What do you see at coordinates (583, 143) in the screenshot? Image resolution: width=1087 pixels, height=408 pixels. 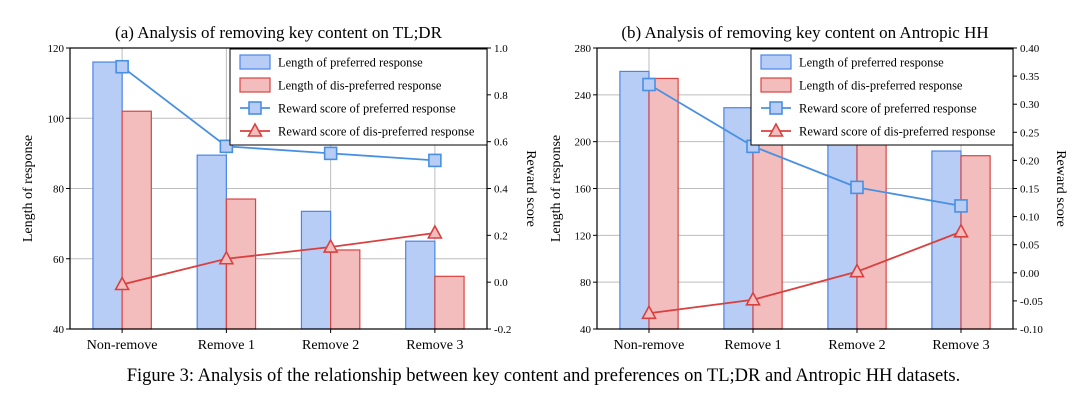 I see `y-tick-label: 200` at bounding box center [583, 143].